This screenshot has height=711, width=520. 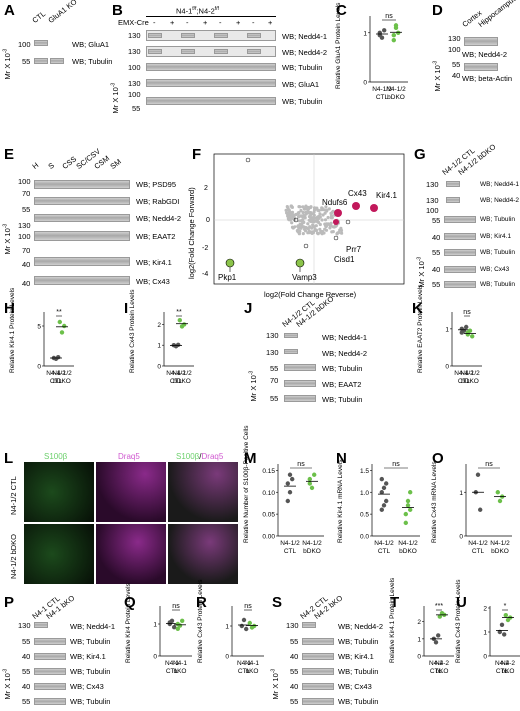 I want to click on micrograph-draq5-bdko, so click(x=131, y=554).